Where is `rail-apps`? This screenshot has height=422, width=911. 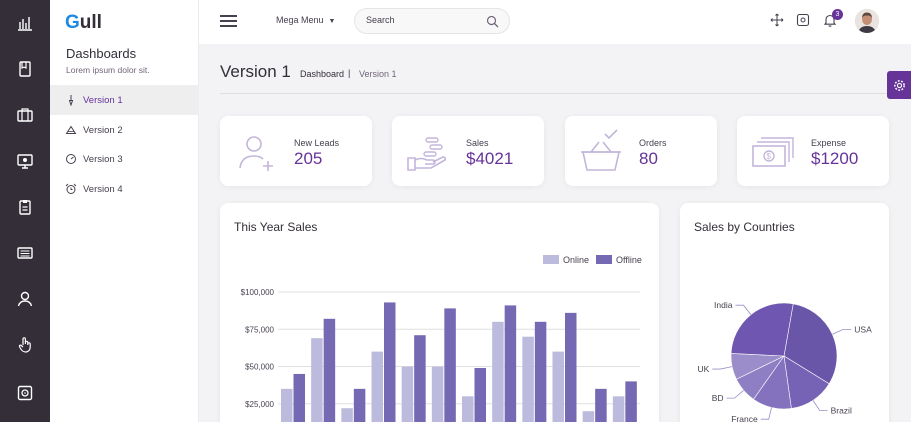 rail-apps is located at coordinates (25, 161).